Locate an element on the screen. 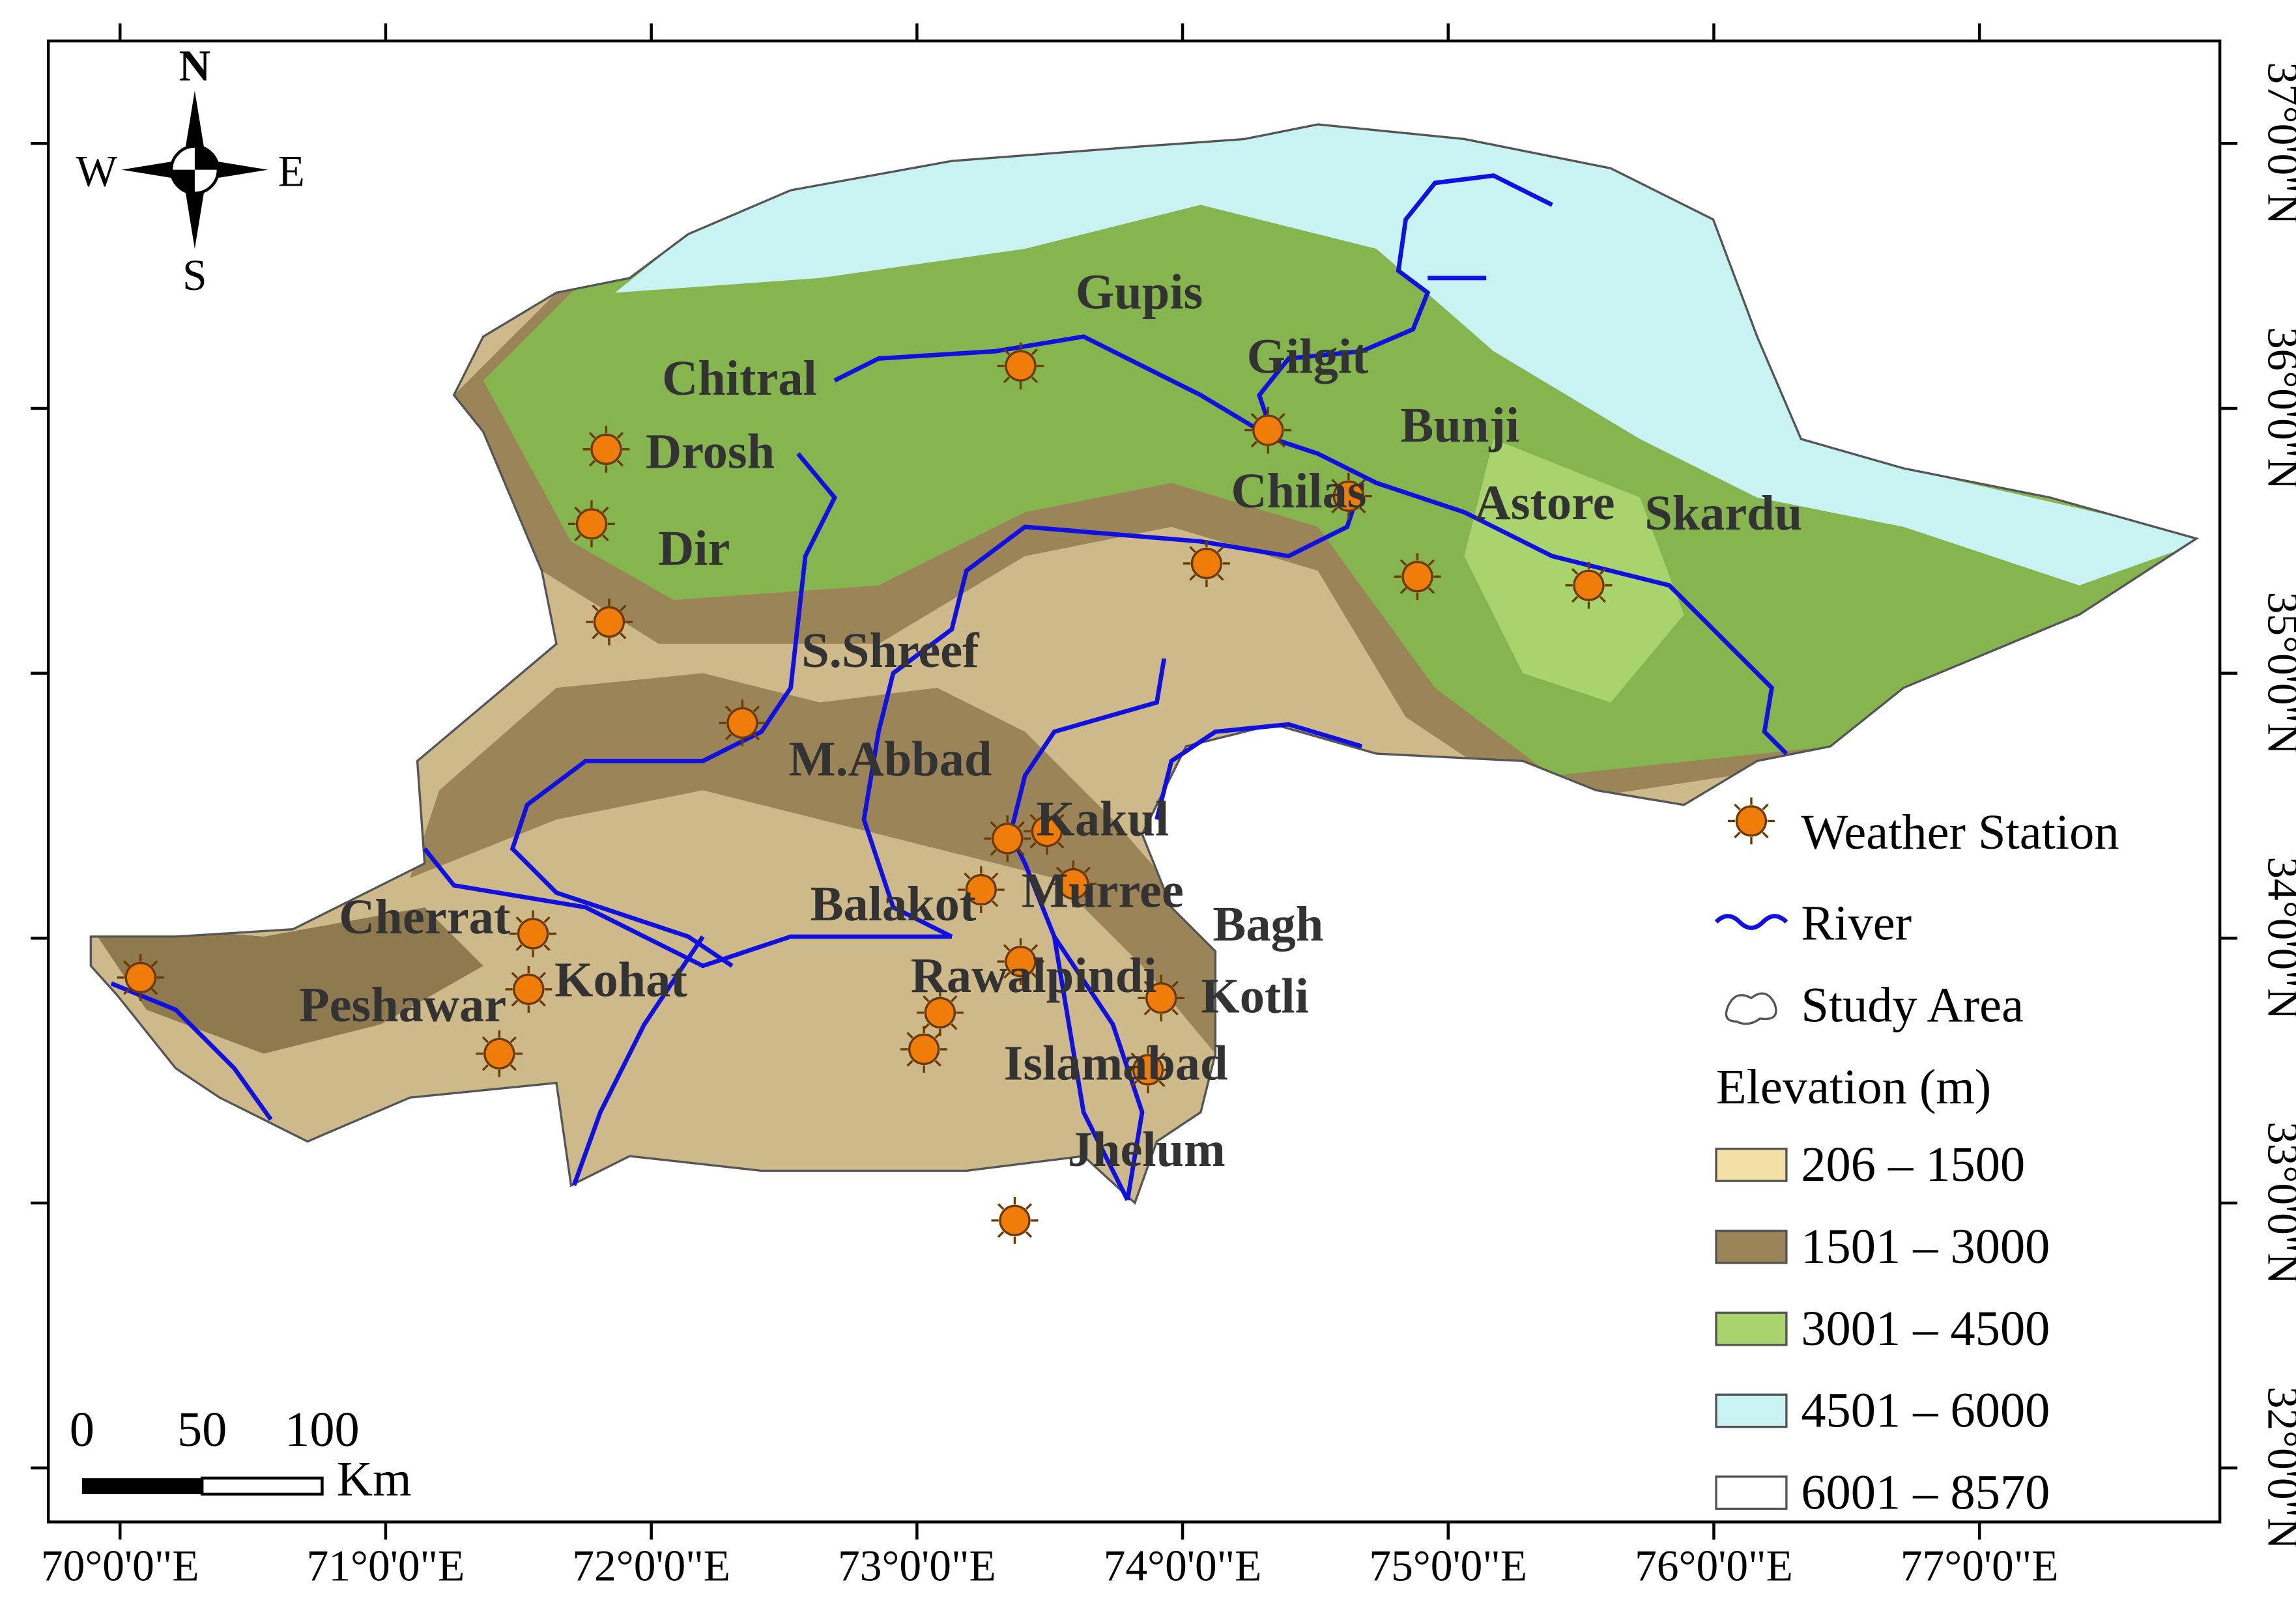 Image resolution: width=2296 pixels, height=1601 pixels. y-tick-label: 37°0'0"N is located at coordinates (2277, 143).